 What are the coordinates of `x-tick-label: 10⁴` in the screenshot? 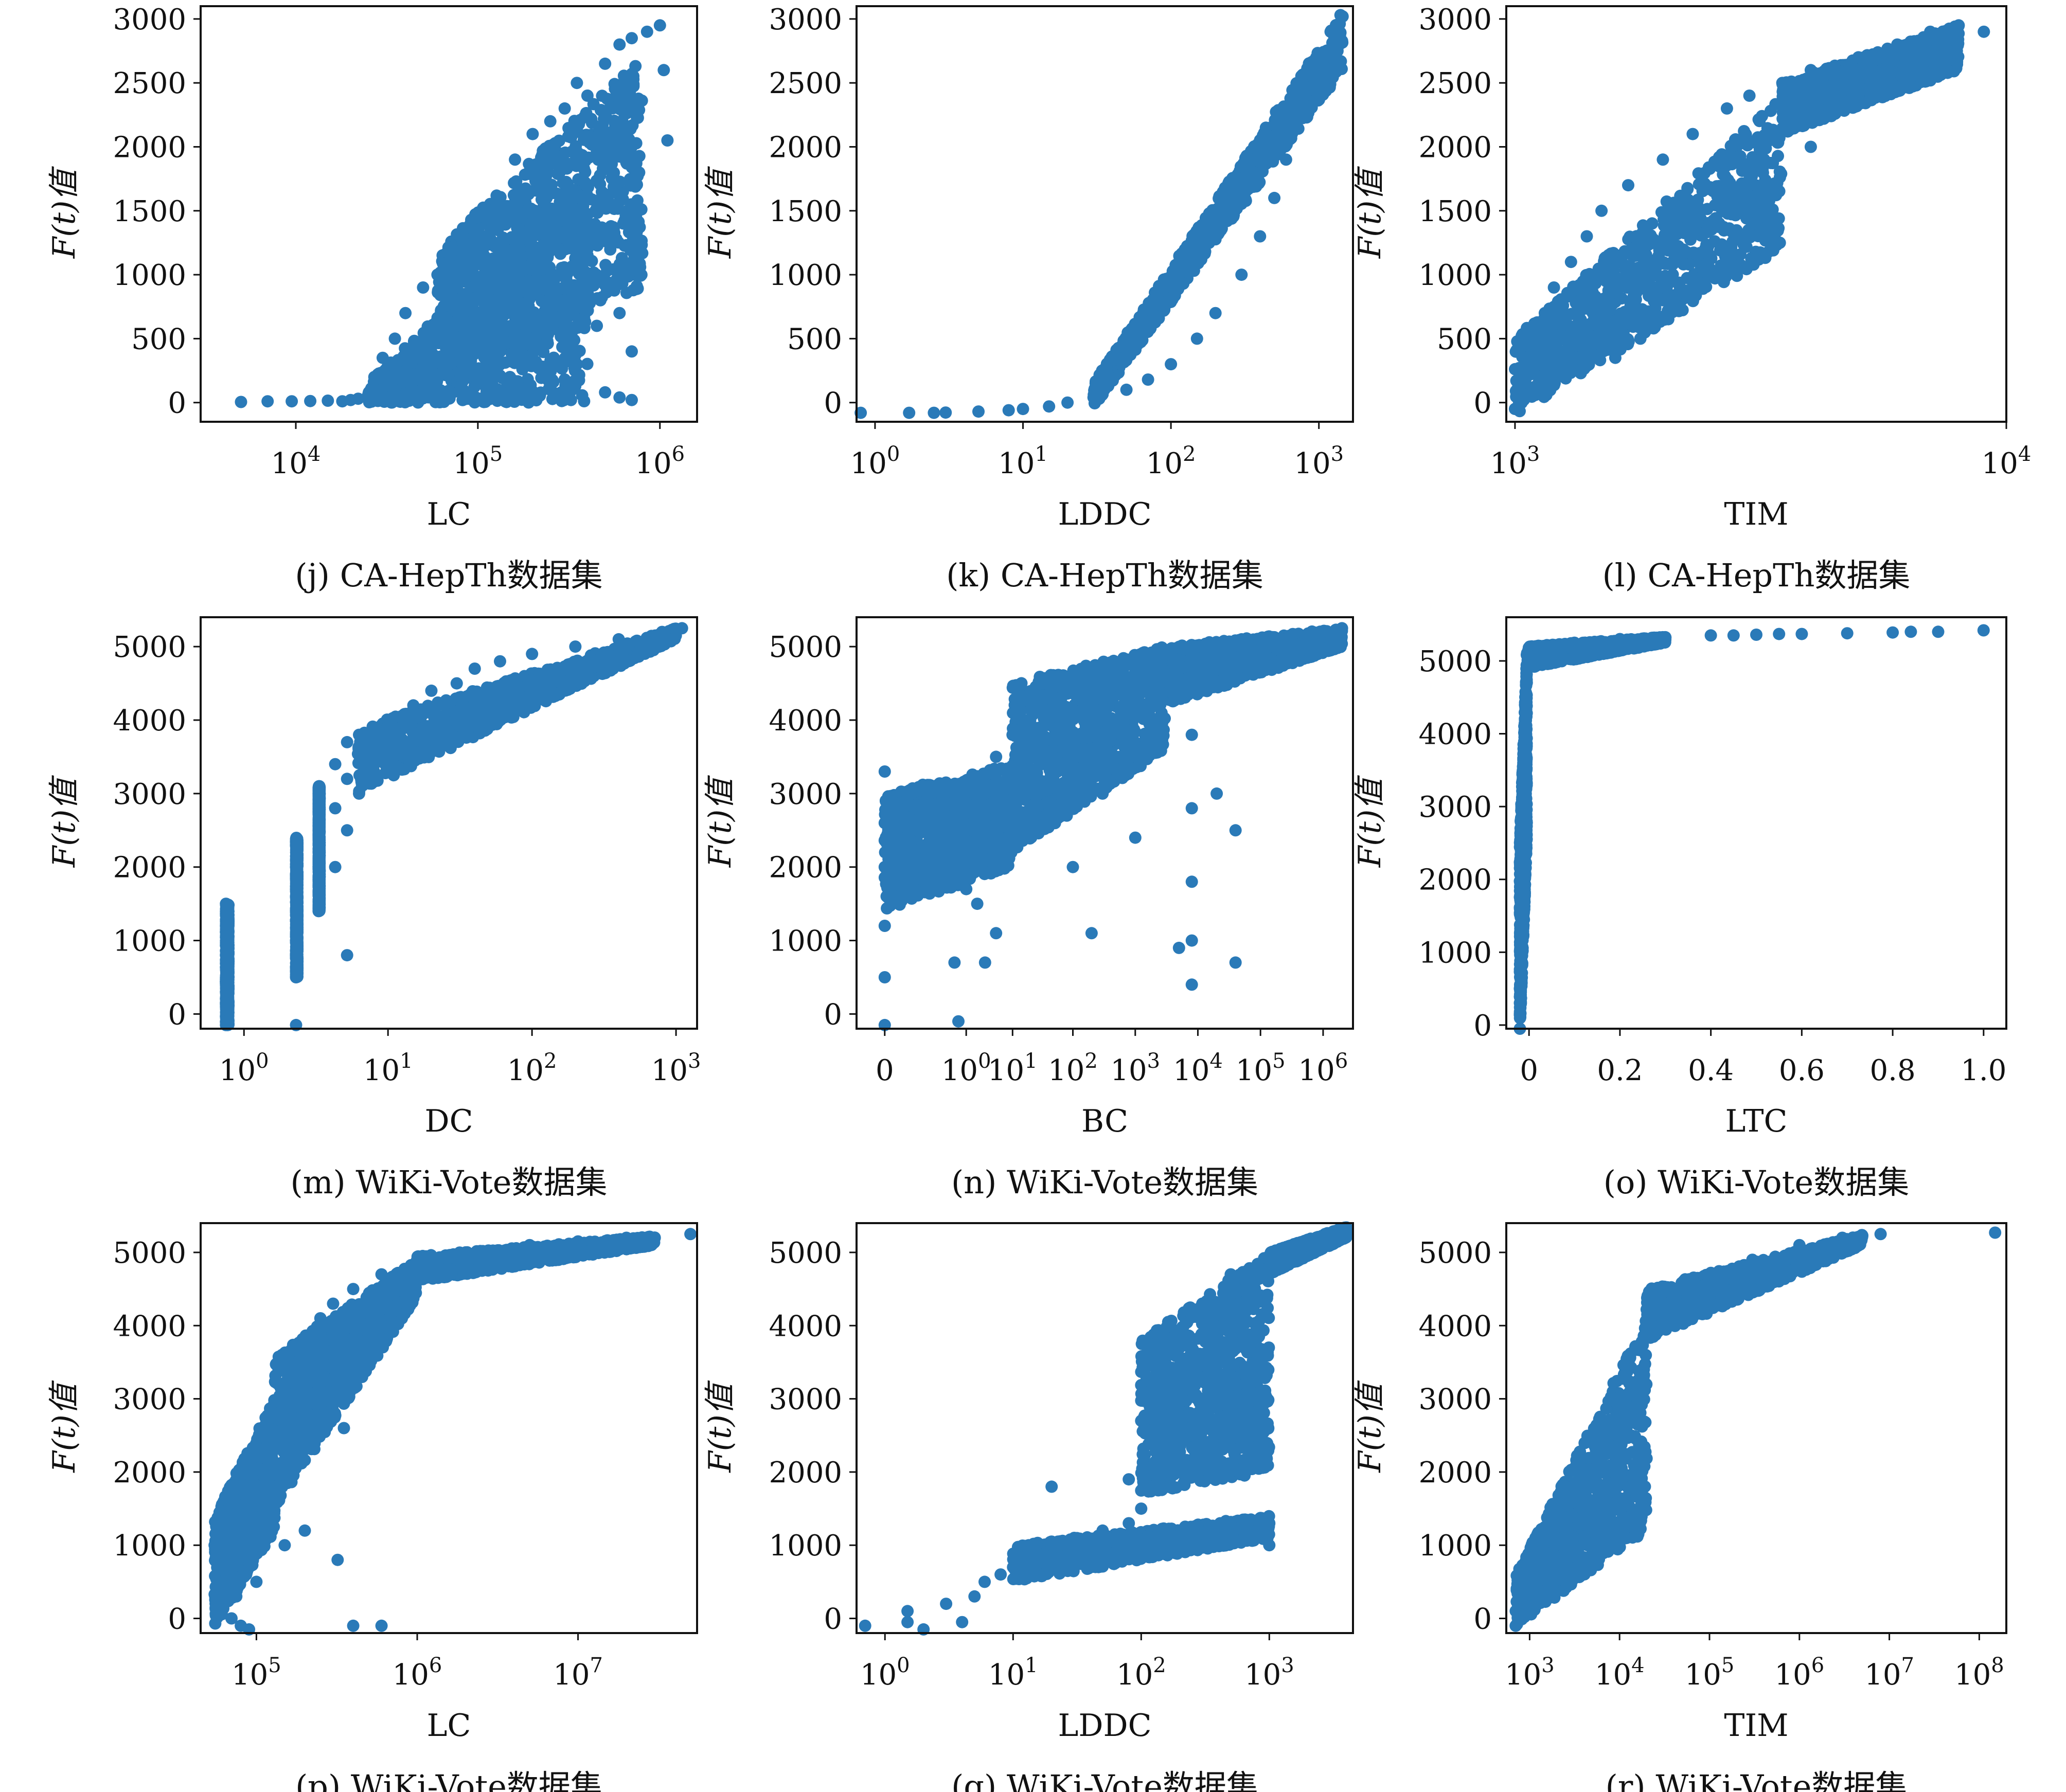 It's located at (296, 461).